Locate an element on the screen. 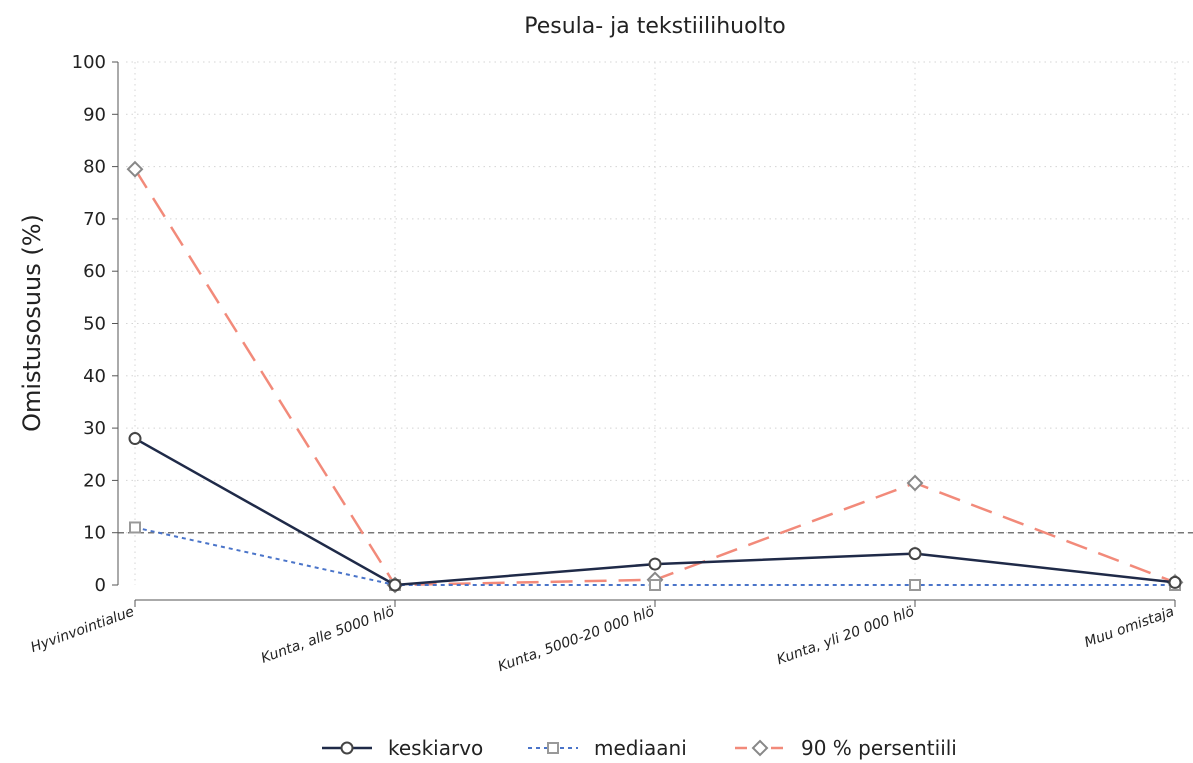 The image size is (1193, 763). y-axis-label: Omistusosuus (%) is located at coordinates (32, 323).